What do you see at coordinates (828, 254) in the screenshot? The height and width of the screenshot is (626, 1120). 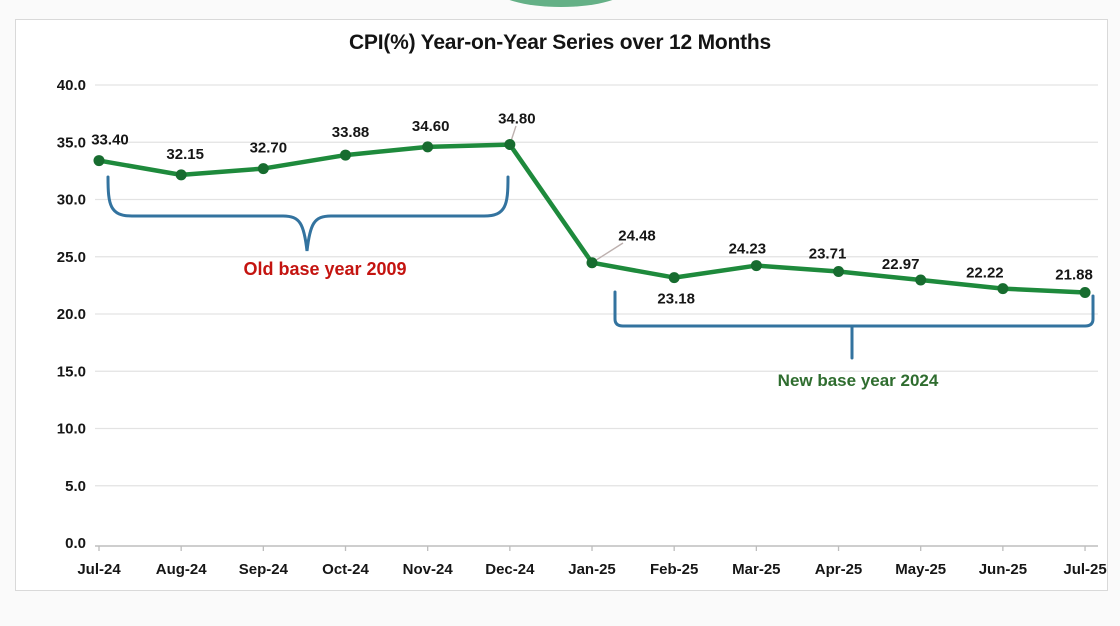 I see `data-label: 23.71` at bounding box center [828, 254].